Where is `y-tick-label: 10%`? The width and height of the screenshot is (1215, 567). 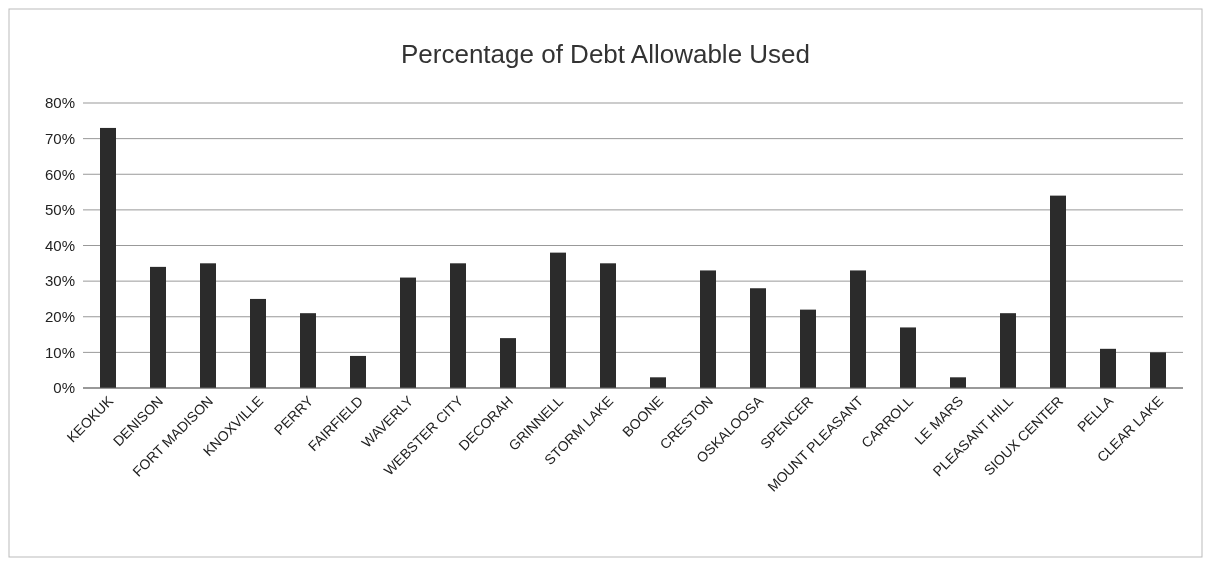 y-tick-label: 10% is located at coordinates (59, 352).